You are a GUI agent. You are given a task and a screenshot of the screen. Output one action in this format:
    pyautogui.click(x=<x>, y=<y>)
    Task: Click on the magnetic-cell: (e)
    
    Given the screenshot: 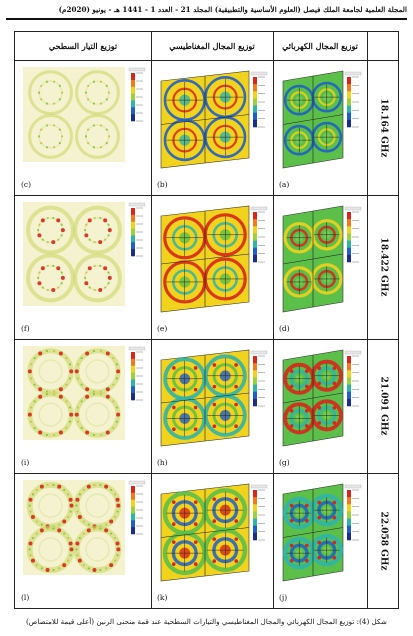 What is the action you would take?
    pyautogui.click(x=212, y=267)
    